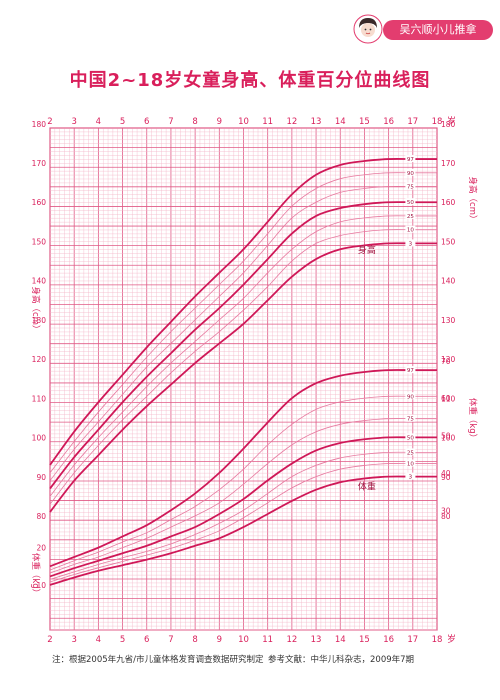 The width and height of the screenshot is (500, 700). I want to click on height-tick-label-right: 90, so click(446, 477).